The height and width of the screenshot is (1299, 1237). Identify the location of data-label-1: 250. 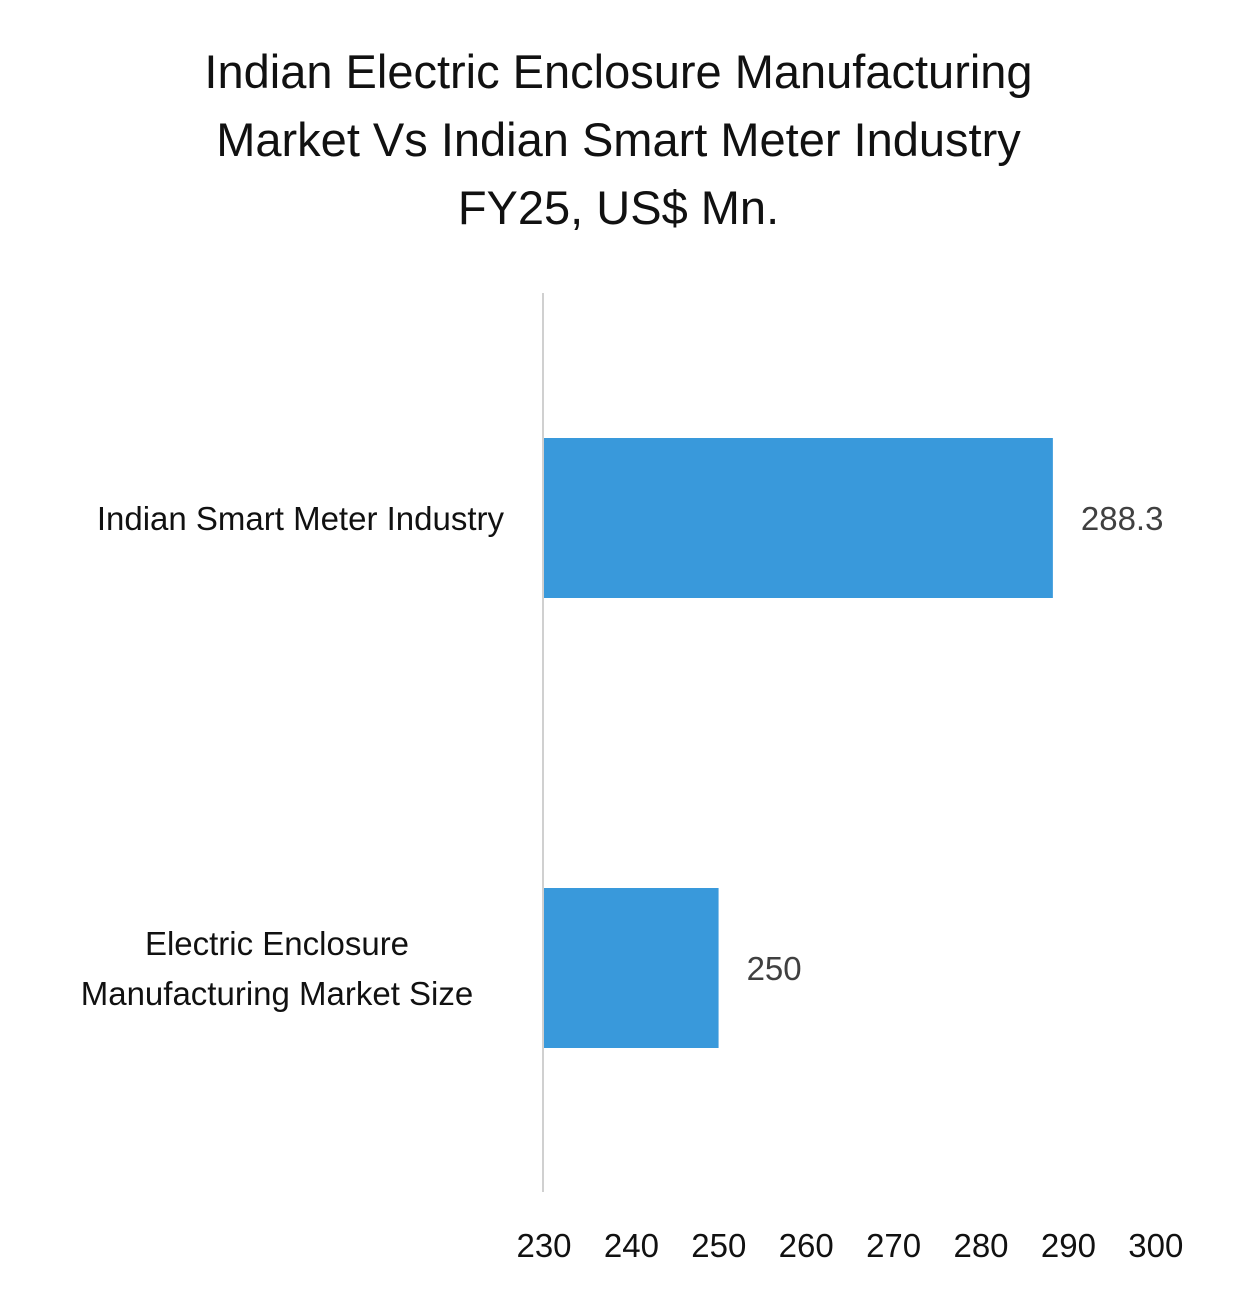
(774, 968).